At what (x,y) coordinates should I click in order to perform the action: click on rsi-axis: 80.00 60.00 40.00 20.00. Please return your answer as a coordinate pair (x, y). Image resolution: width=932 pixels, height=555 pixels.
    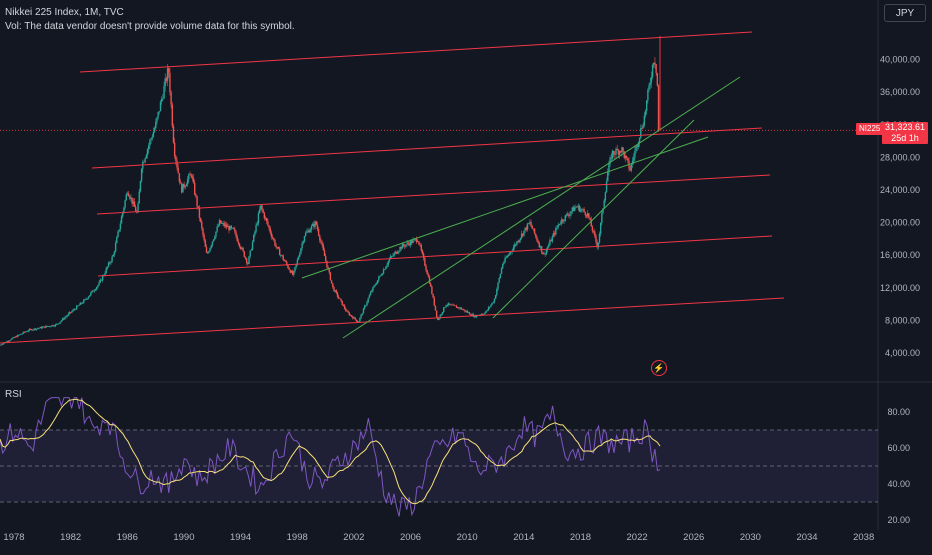
    Looking at the image, I should click on (898, 466).